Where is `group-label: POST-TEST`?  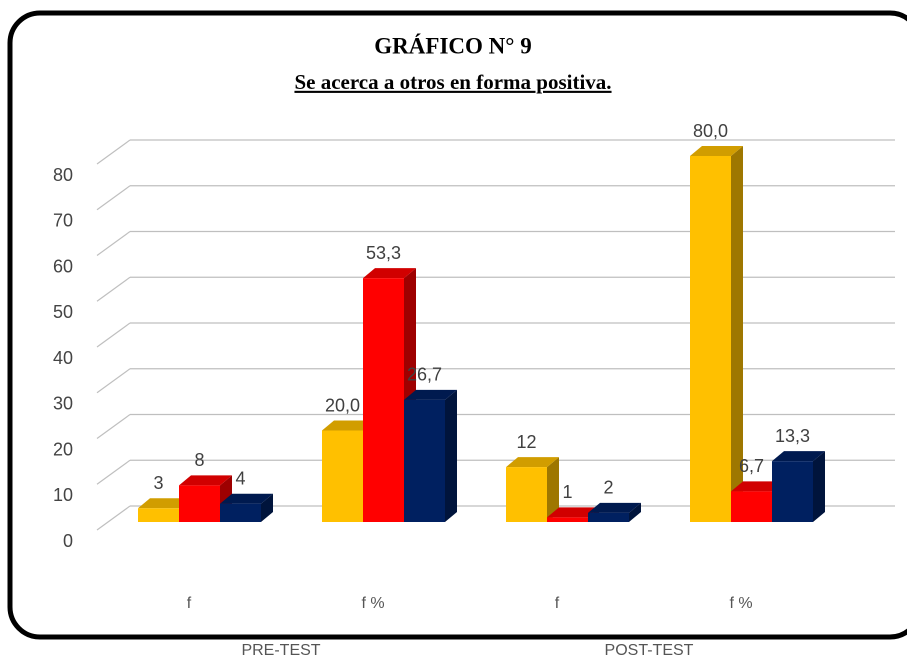
group-label: POST-TEST is located at coordinates (649, 650).